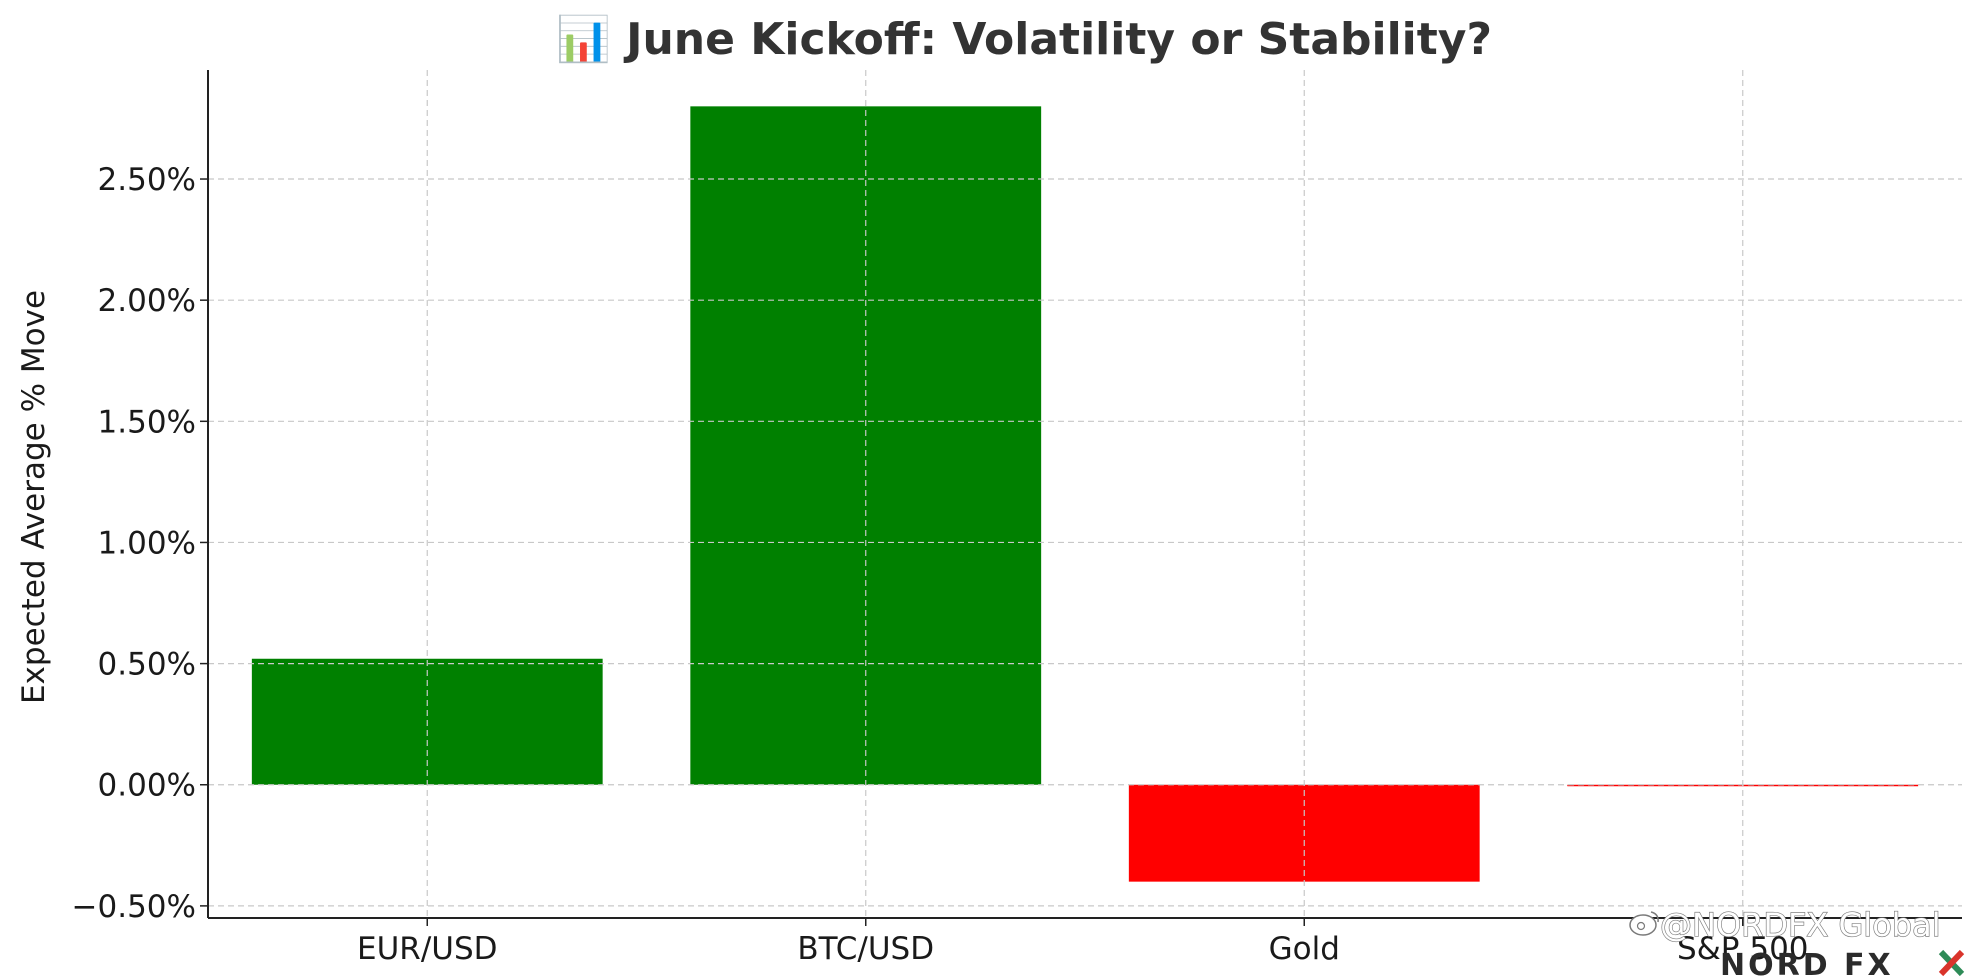  I want to click on y-tick-label: 1.50%, so click(147, 422).